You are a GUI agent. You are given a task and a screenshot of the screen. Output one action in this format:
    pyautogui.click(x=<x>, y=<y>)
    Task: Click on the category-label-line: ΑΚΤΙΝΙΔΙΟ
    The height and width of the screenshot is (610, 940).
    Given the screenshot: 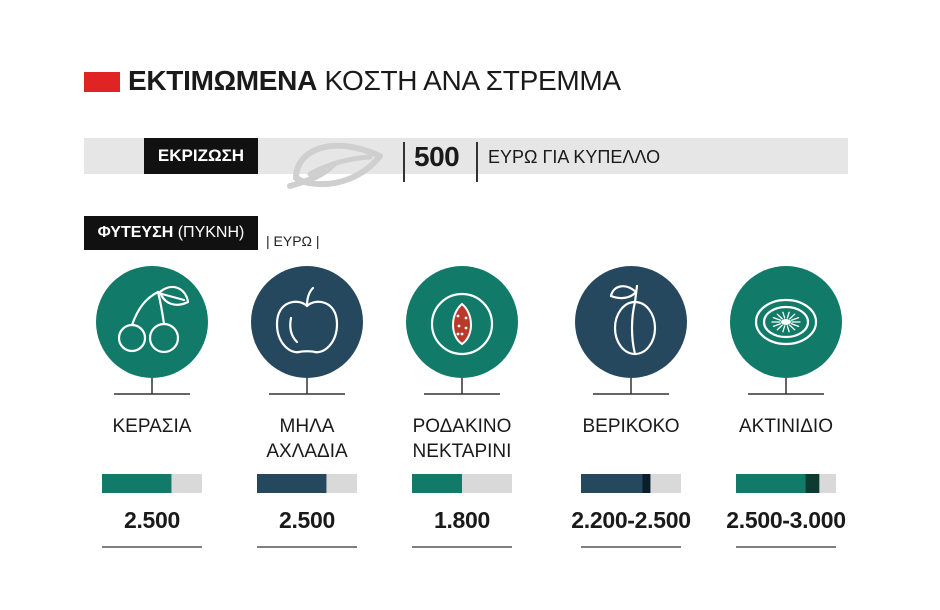 What is the action you would take?
    pyautogui.click(x=786, y=426)
    